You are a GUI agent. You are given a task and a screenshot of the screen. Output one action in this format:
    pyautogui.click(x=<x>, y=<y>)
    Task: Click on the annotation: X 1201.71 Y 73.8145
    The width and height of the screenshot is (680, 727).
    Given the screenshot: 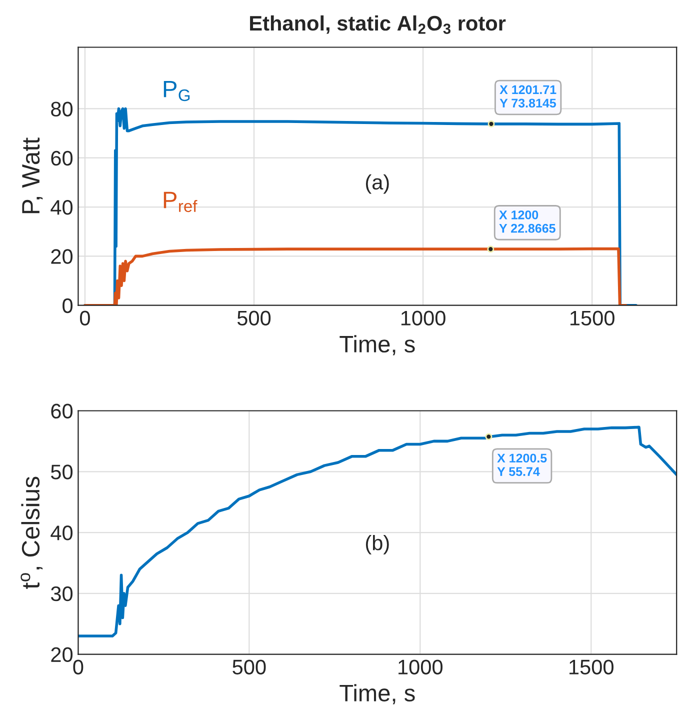 What is the action you would take?
    pyautogui.click(x=528, y=96)
    